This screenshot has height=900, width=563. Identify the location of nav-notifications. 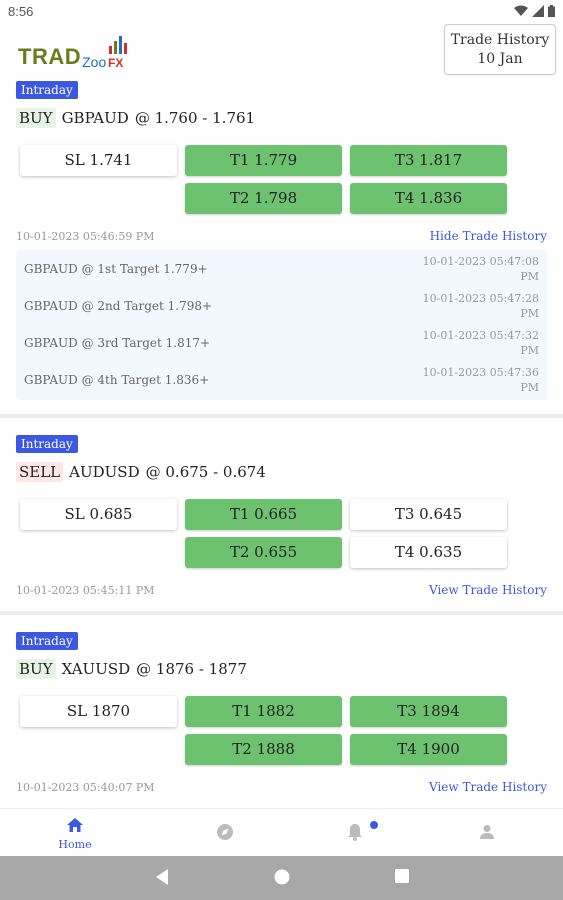
(356, 833).